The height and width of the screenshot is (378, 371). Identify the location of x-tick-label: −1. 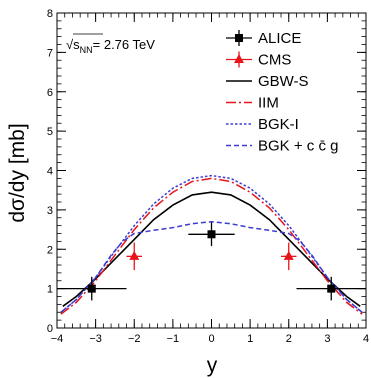
(173, 339).